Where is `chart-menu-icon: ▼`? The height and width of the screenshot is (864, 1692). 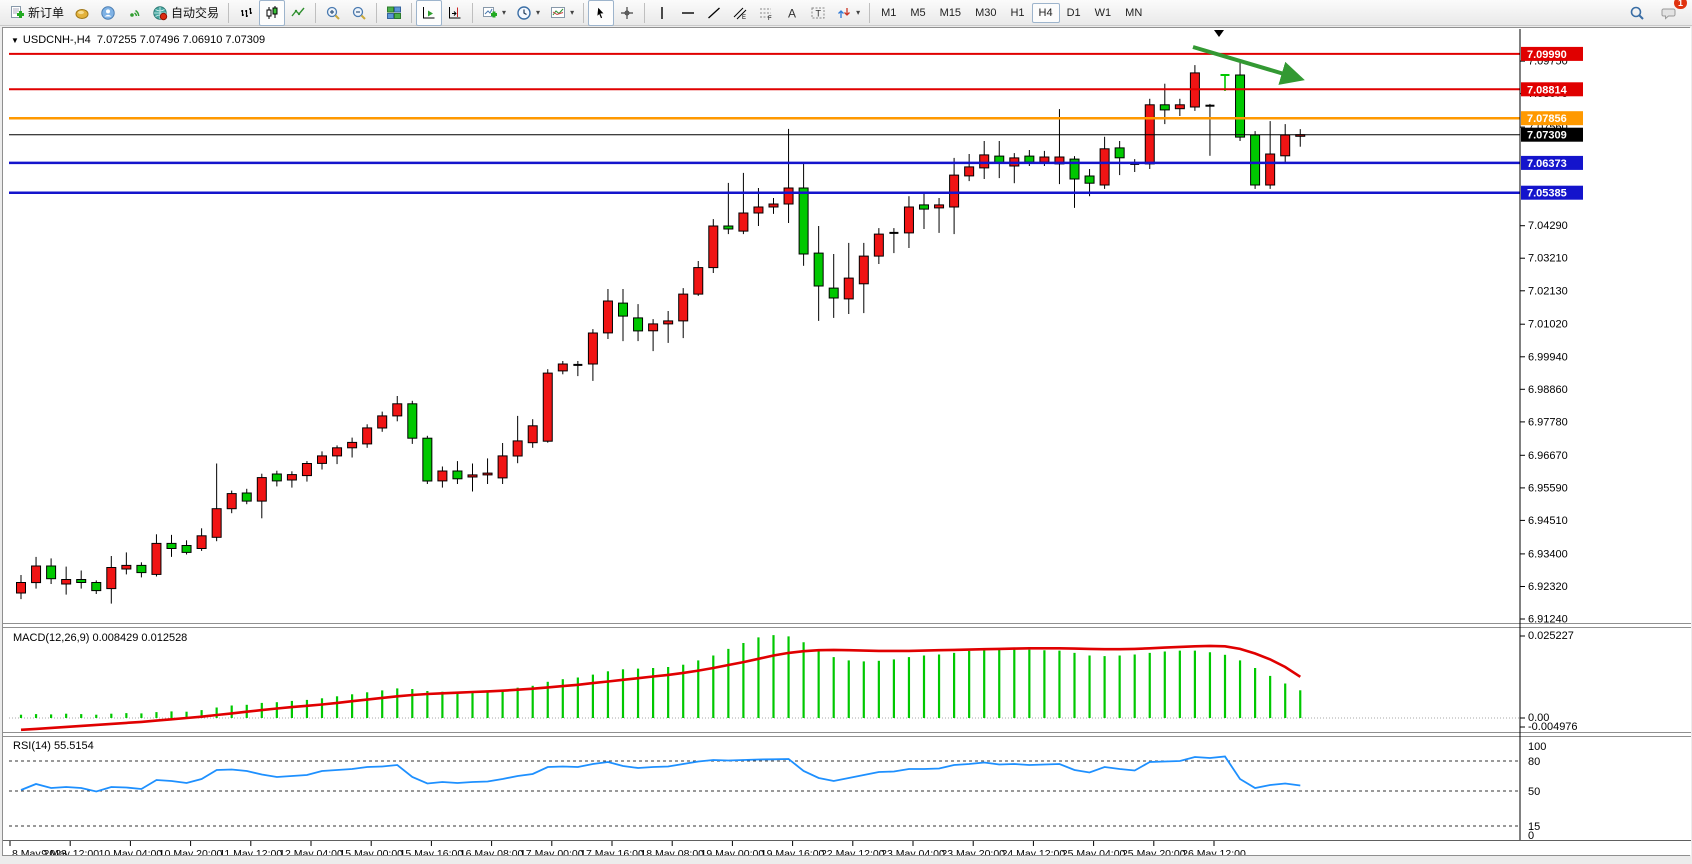
chart-menu-icon: ▼ is located at coordinates (15, 40).